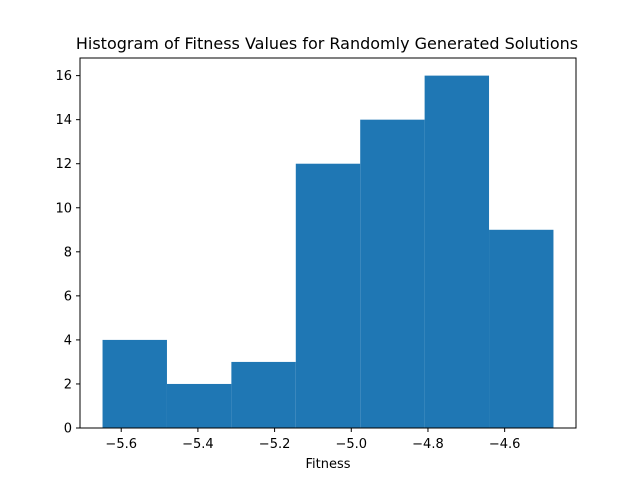 This screenshot has width=640, height=480. What do you see at coordinates (68, 384) in the screenshot?
I see `y-tick-label: 2` at bounding box center [68, 384].